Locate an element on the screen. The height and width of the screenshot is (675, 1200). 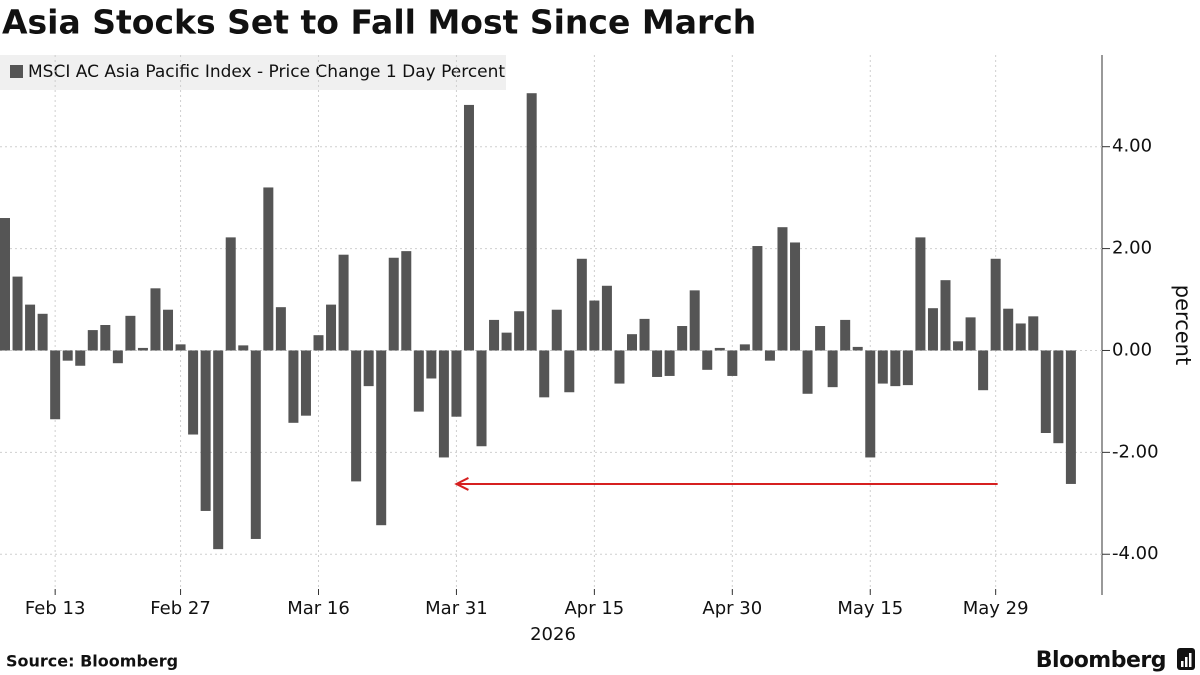
legend-swatch is located at coordinates (16, 71).